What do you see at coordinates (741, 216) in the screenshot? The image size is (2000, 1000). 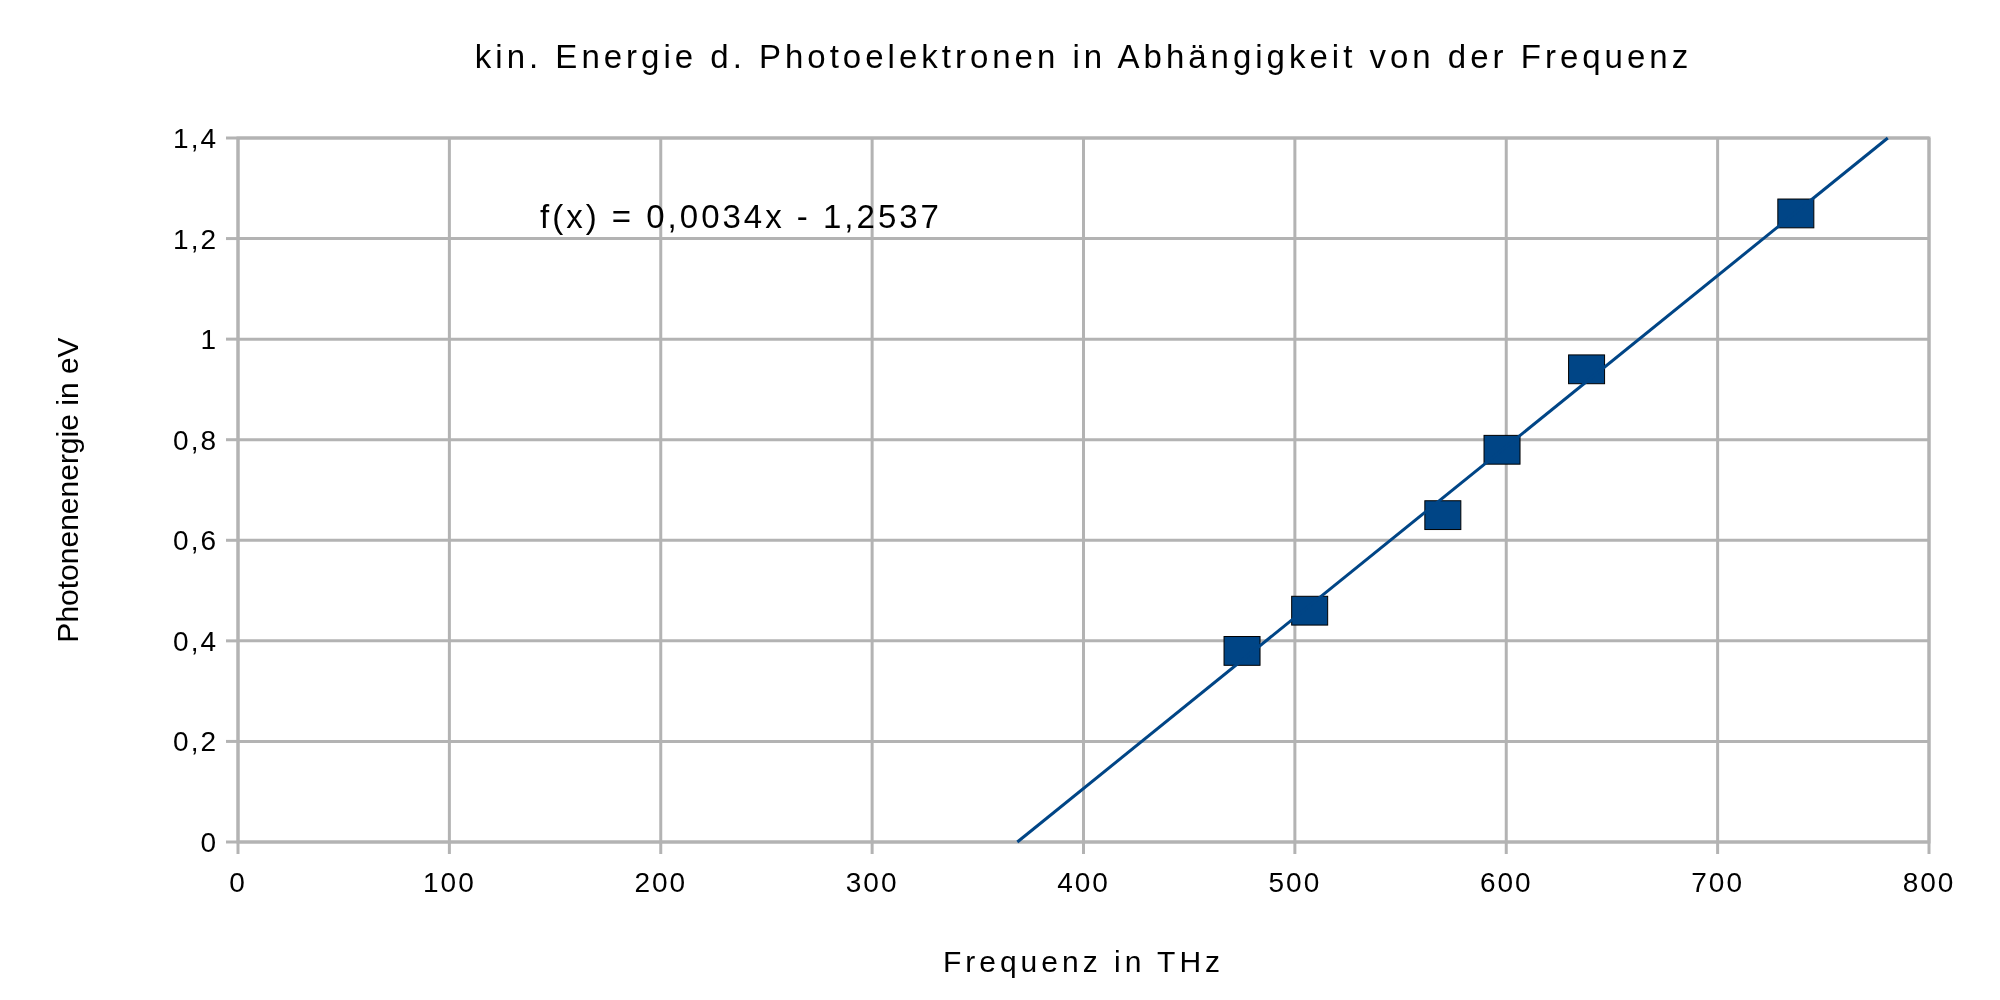 I see `annotation: f(x) = 0,0034x - 1,2537` at bounding box center [741, 216].